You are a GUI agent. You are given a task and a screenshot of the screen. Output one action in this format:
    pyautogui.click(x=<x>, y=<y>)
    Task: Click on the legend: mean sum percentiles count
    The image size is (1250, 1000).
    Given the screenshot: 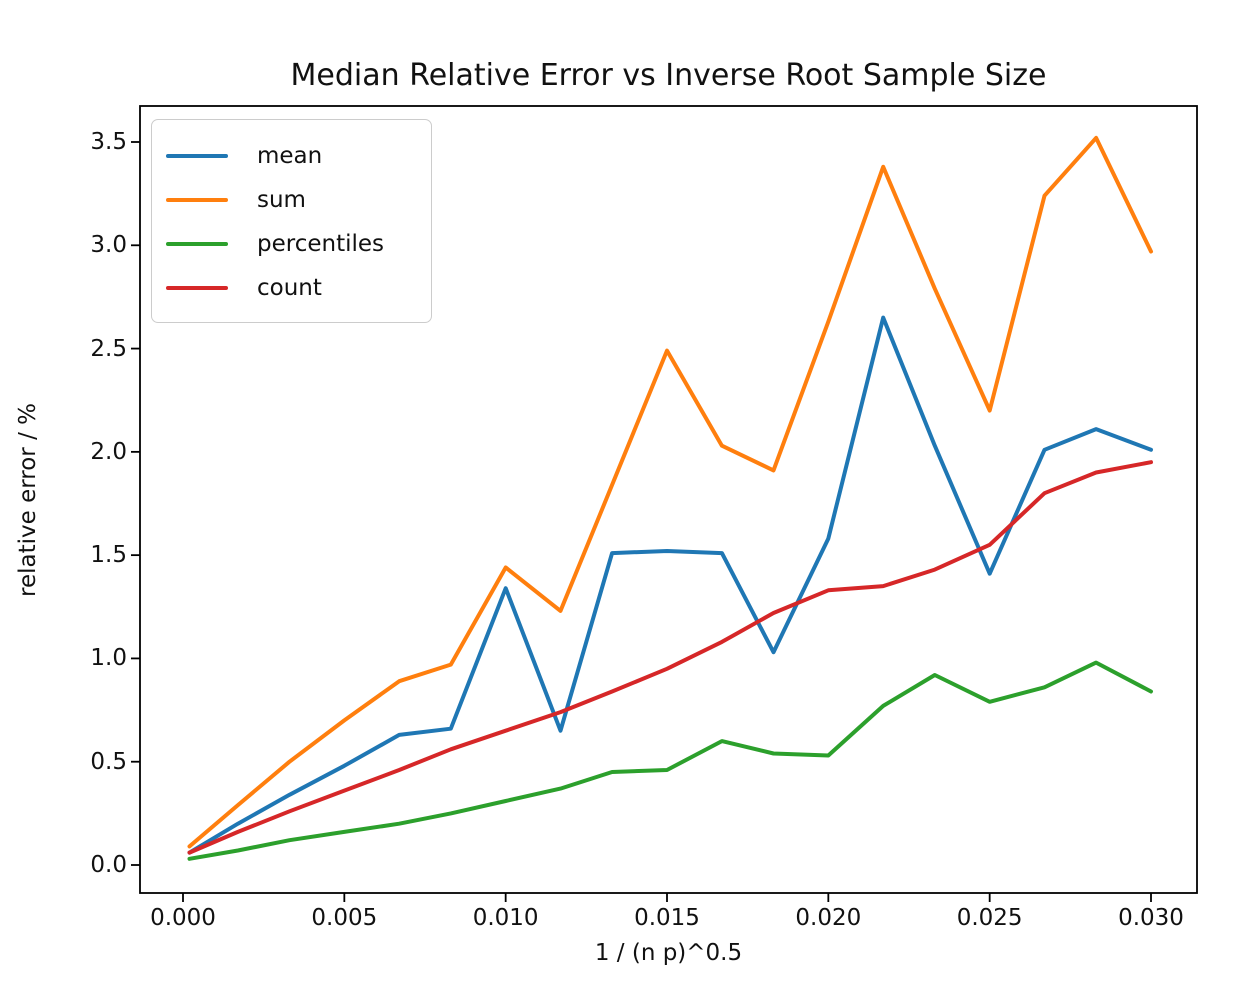 What is the action you would take?
    pyautogui.click(x=291, y=221)
    